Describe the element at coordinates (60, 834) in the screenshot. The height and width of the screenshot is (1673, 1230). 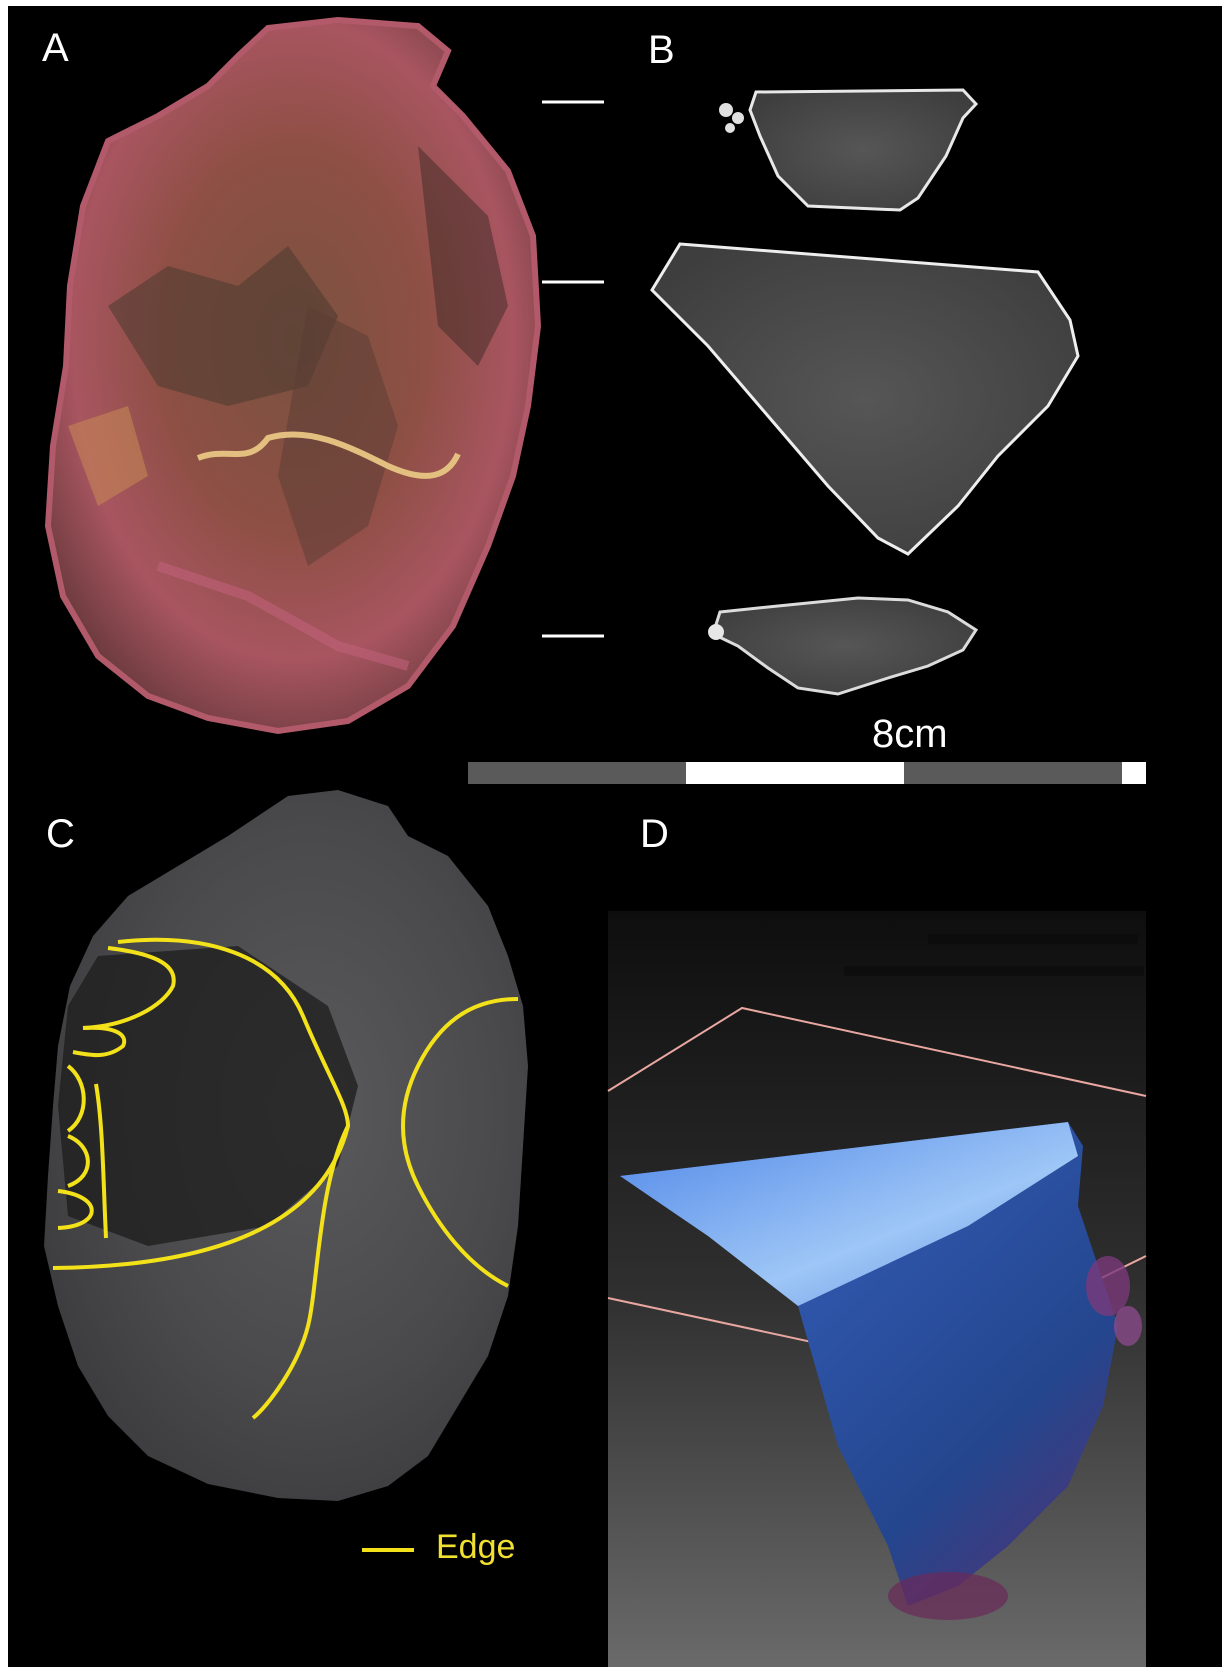
I see `panel-label-c: C` at that location.